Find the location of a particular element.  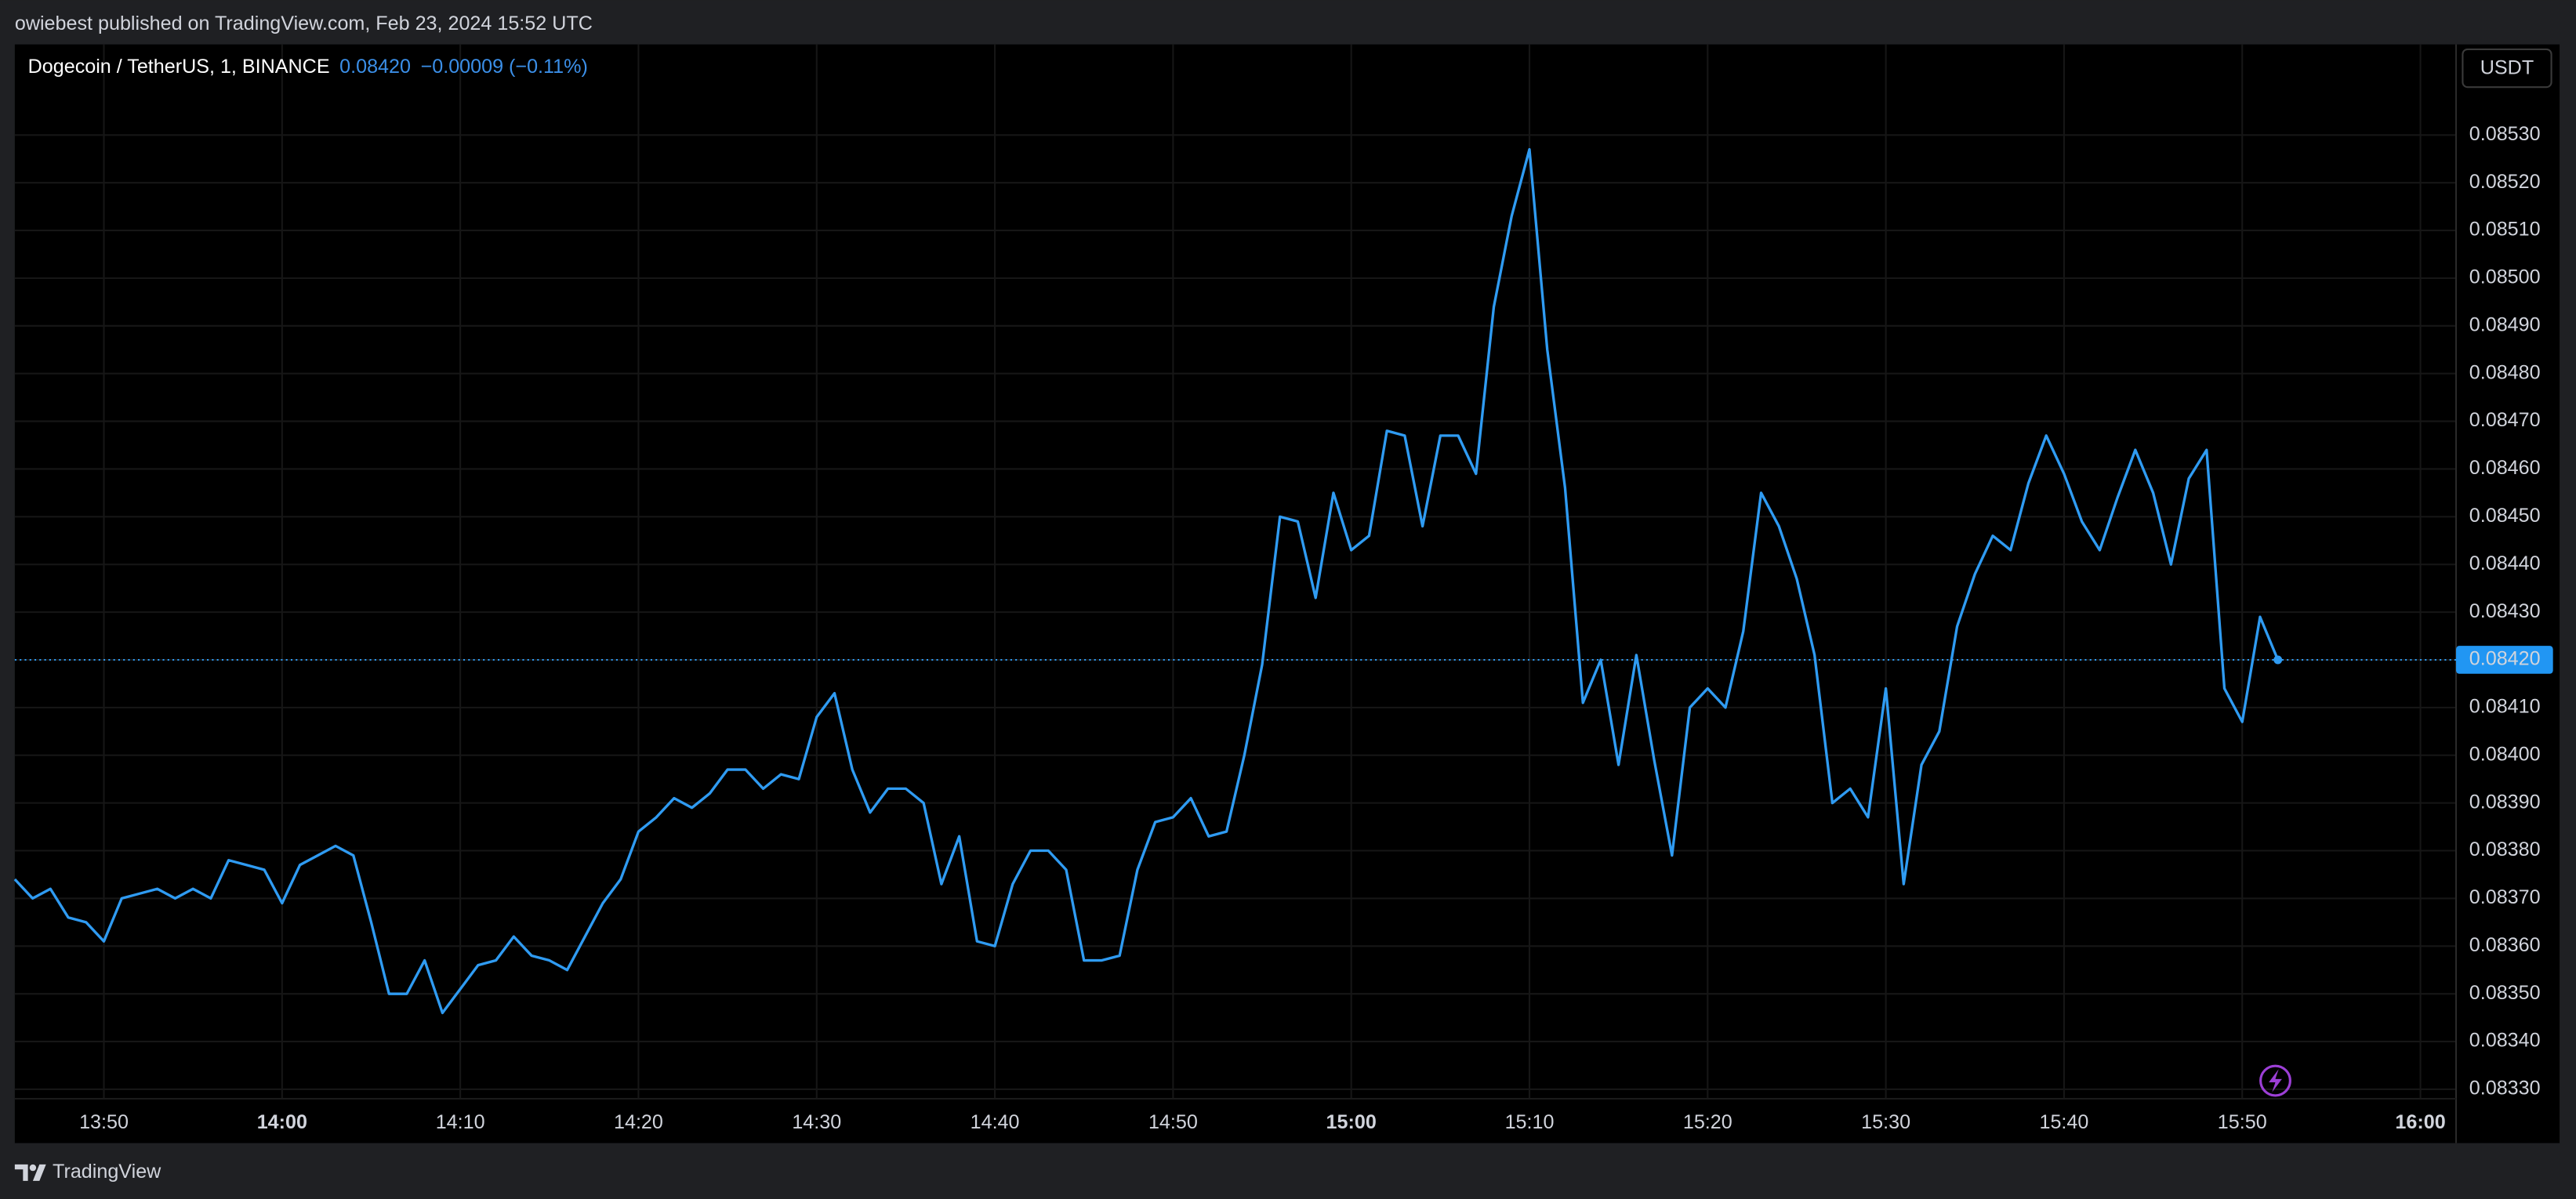

y-tick-label: 0.08410 is located at coordinates (2505, 707).